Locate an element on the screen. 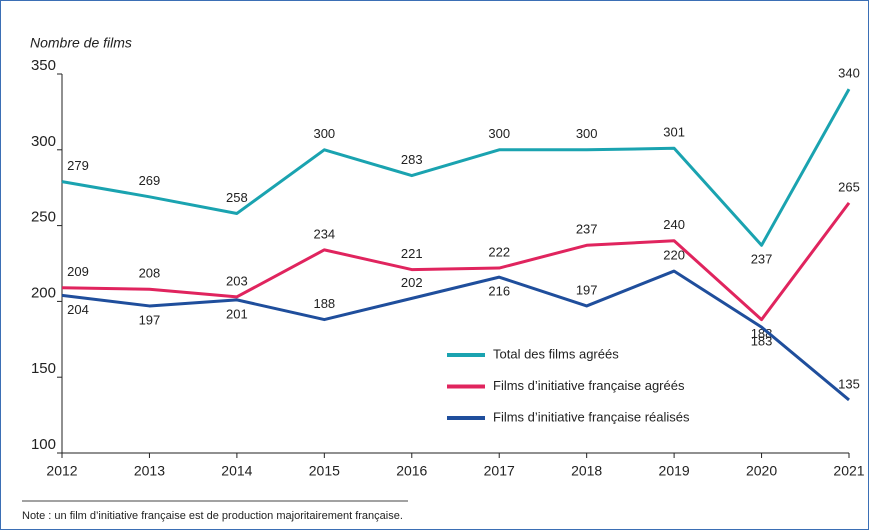 The image size is (869, 530). data-label: 269 is located at coordinates (150, 180).